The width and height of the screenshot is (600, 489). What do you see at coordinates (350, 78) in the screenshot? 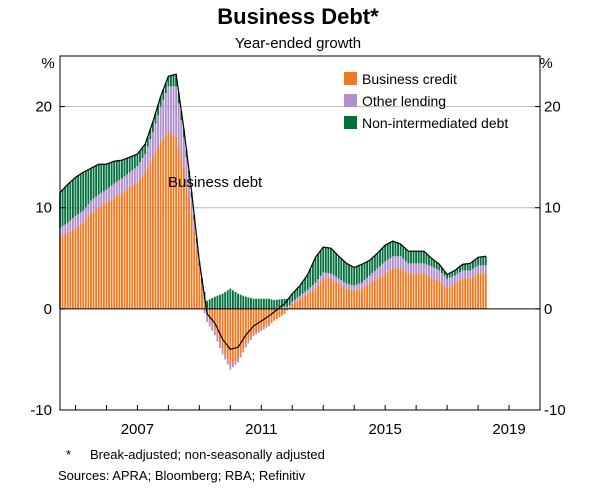
I see `legend-swatch-business-credit` at bounding box center [350, 78].